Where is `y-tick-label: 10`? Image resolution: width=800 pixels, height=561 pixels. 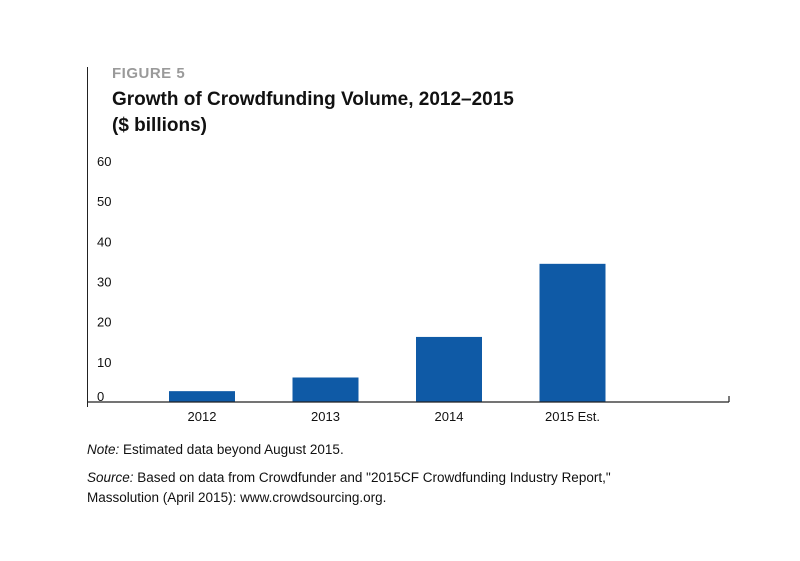 y-tick-label: 10 is located at coordinates (104, 362).